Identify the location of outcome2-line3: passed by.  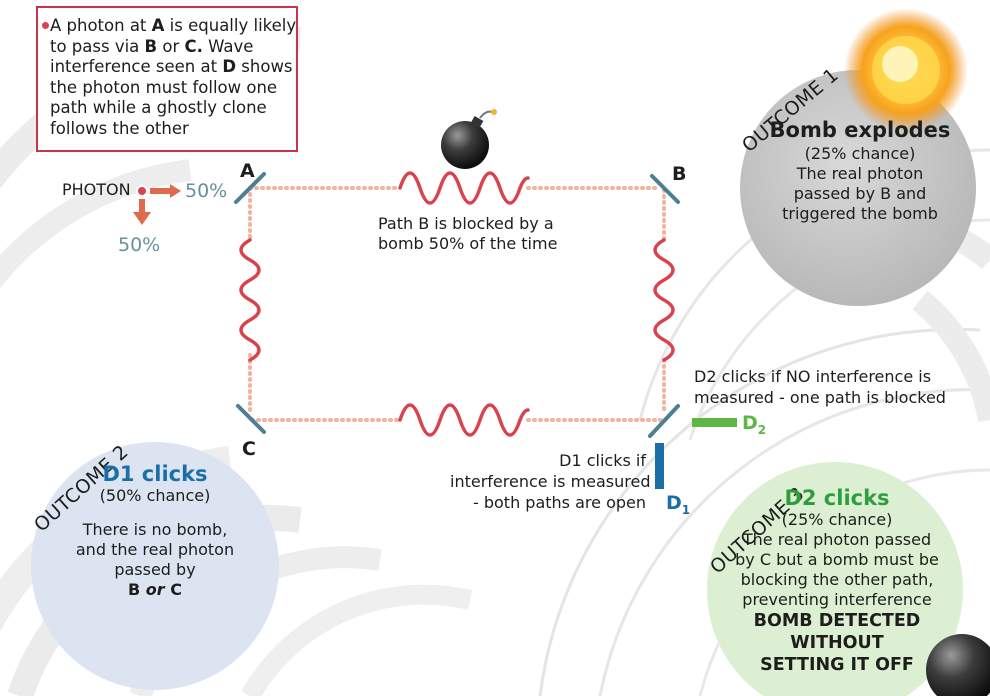
(155, 569).